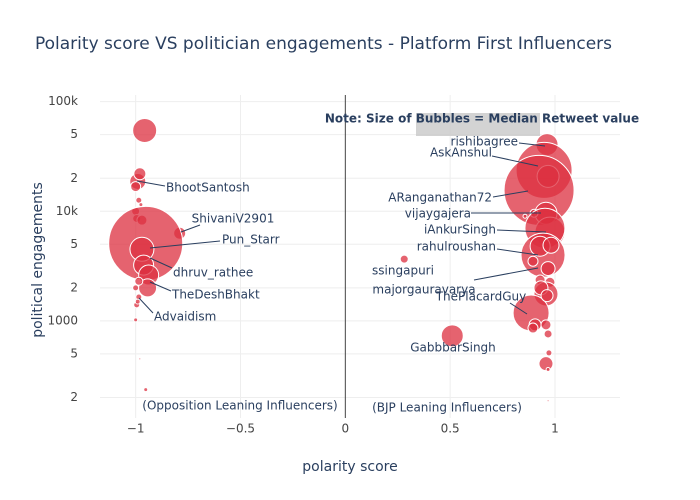 The height and width of the screenshot is (500, 700). Describe the element at coordinates (62, 320) in the screenshot. I see `y-tick-label: 1000` at that location.